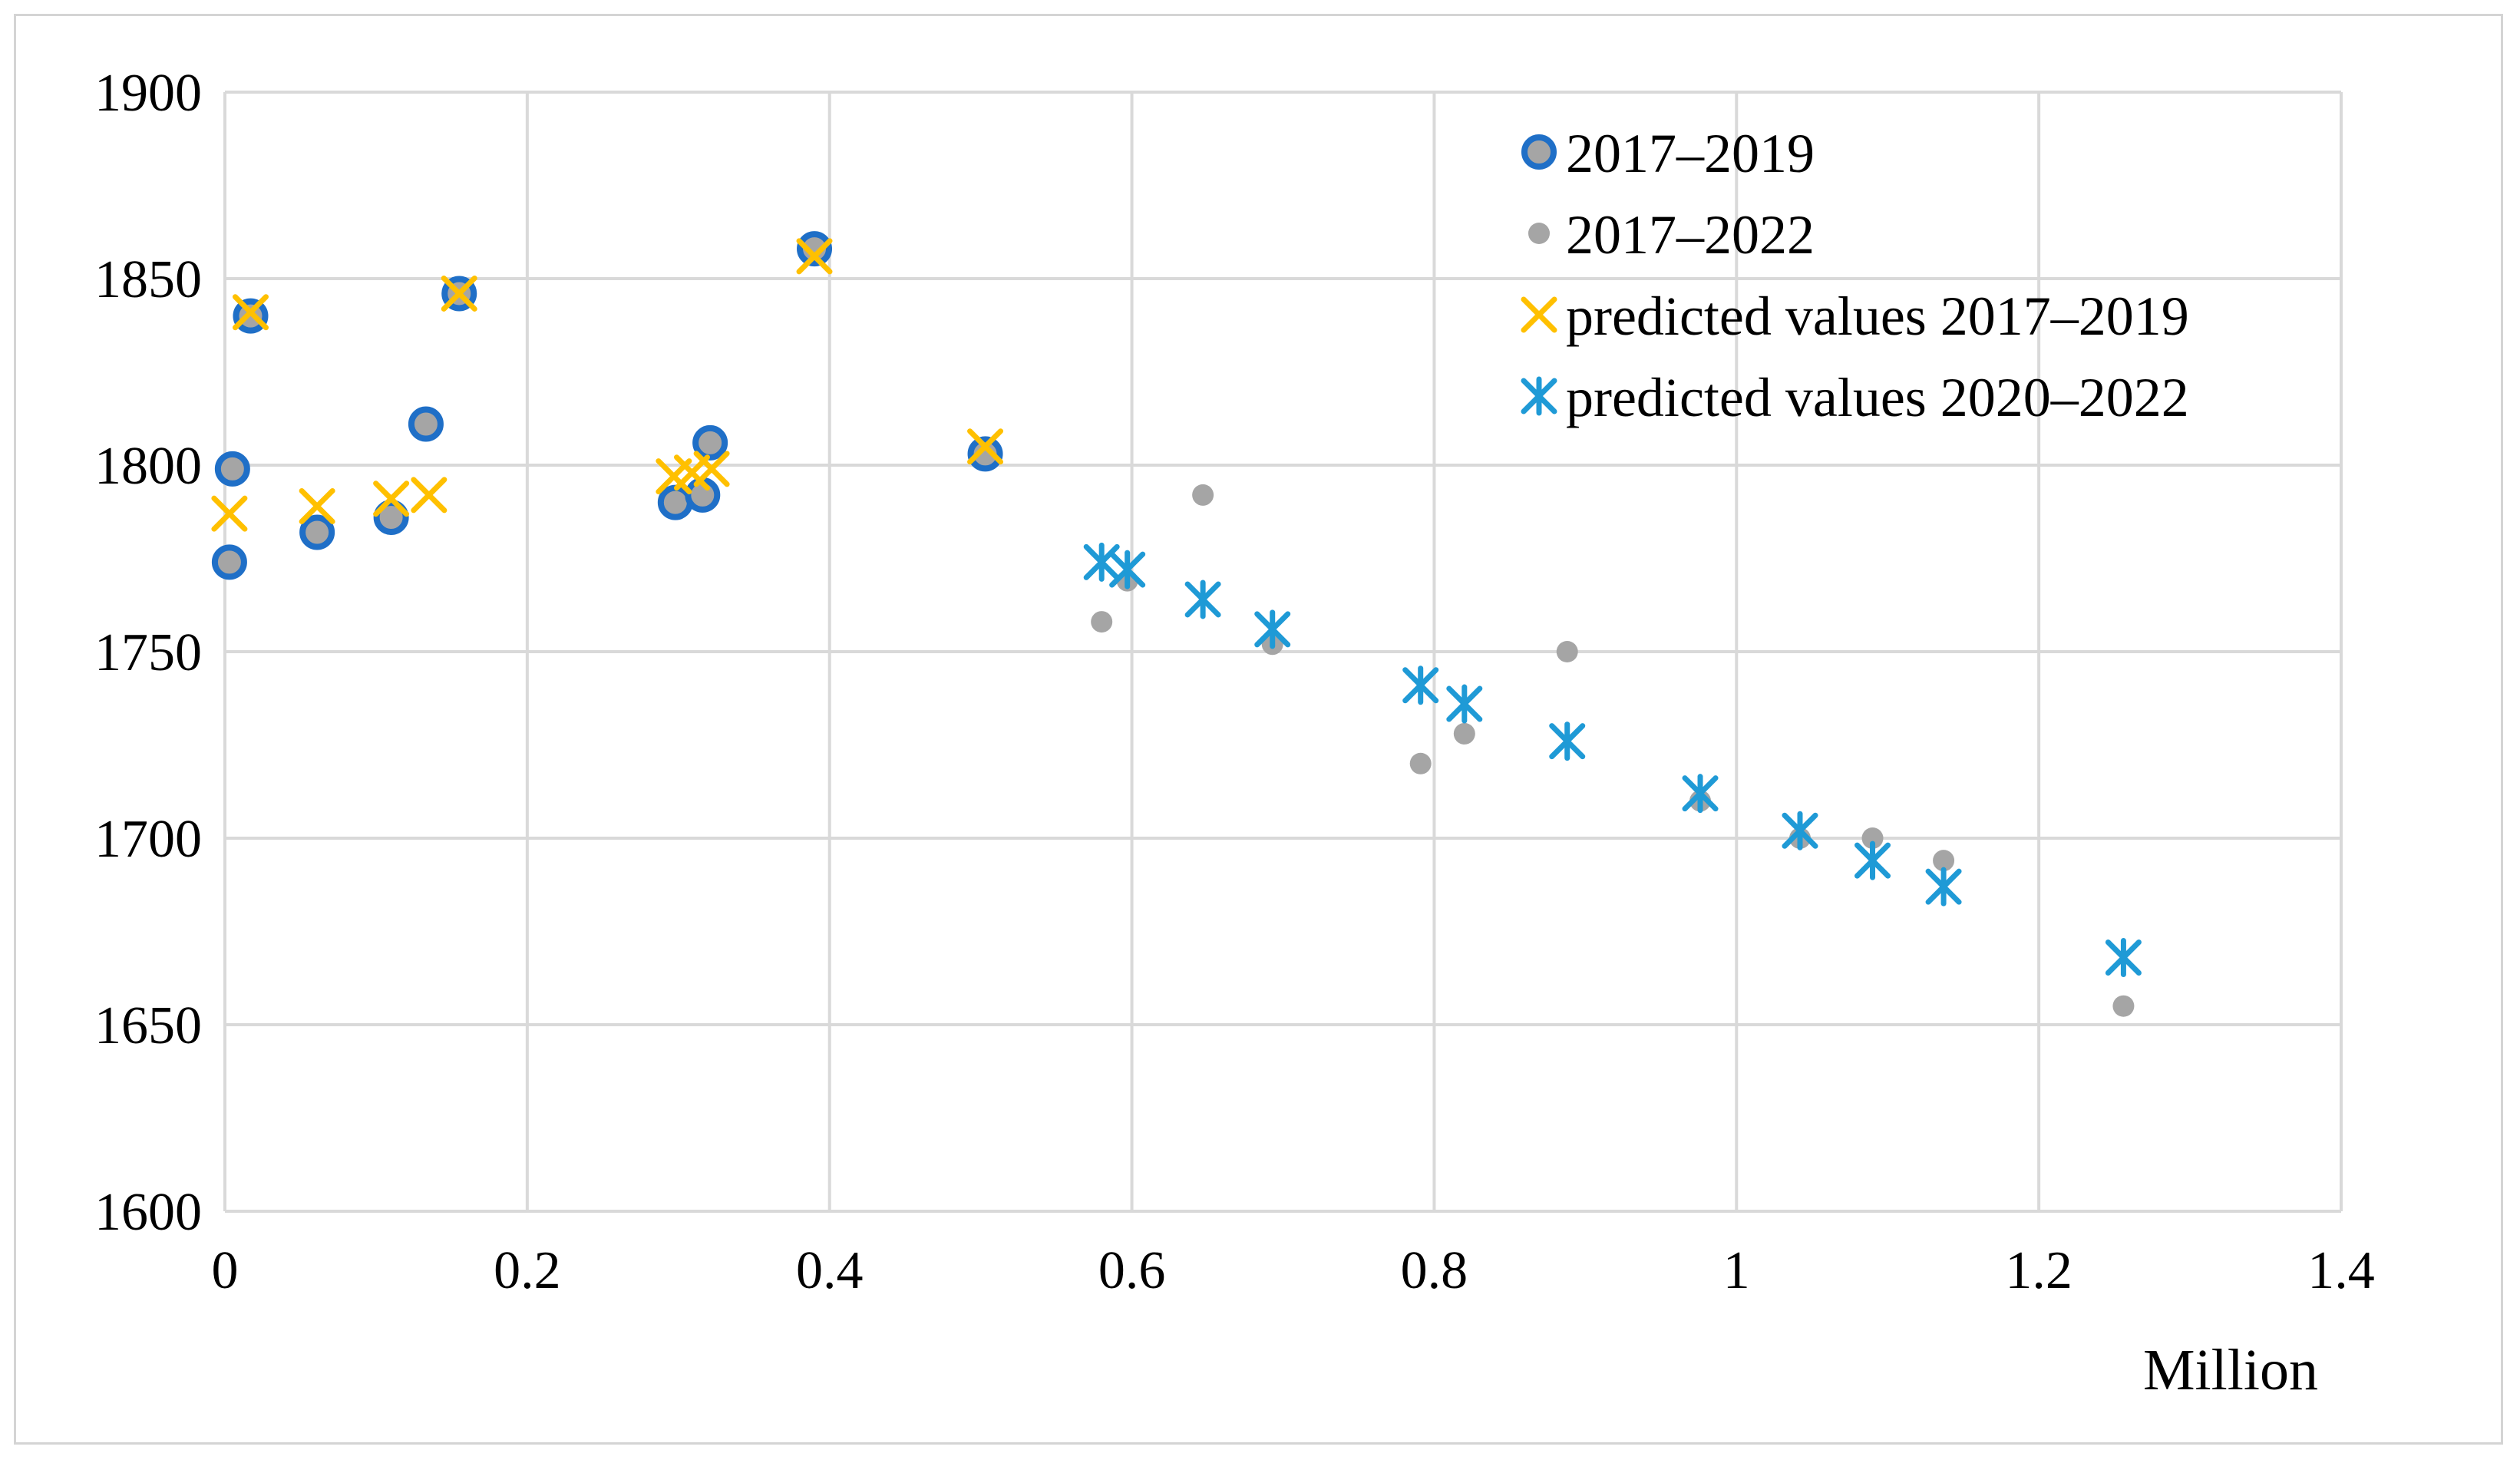  I want to click on y-tick-label: 1600, so click(148, 1212).